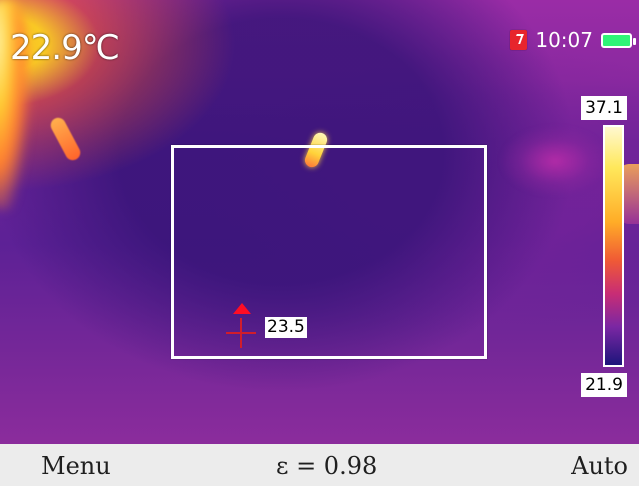 The height and width of the screenshot is (486, 639). Describe the element at coordinates (76, 466) in the screenshot. I see `menu-button: Menu` at that location.